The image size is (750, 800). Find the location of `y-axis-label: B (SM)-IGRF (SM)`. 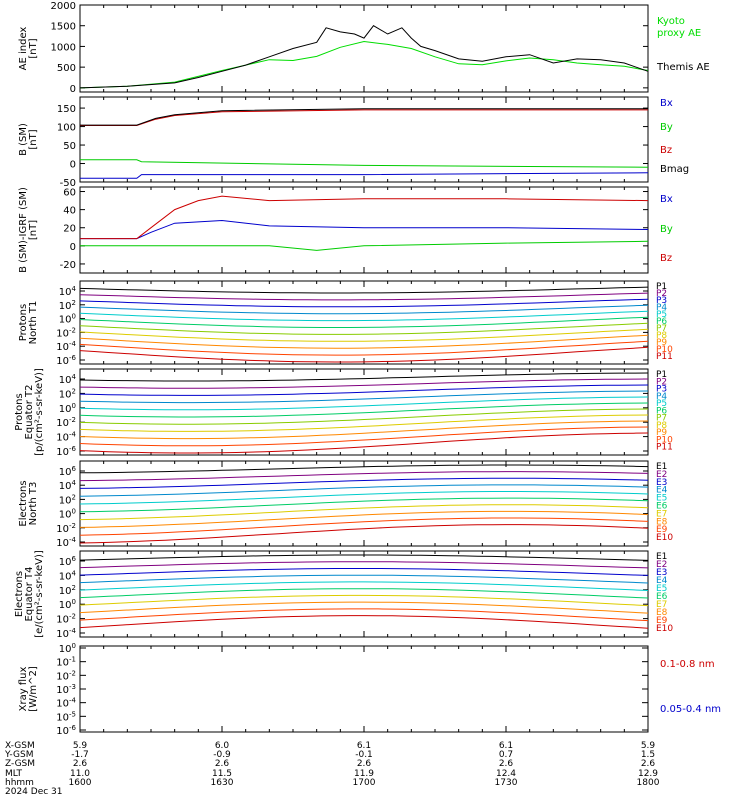

y-axis-label: B (SM)-IGRF (SM) is located at coordinates (23, 230).